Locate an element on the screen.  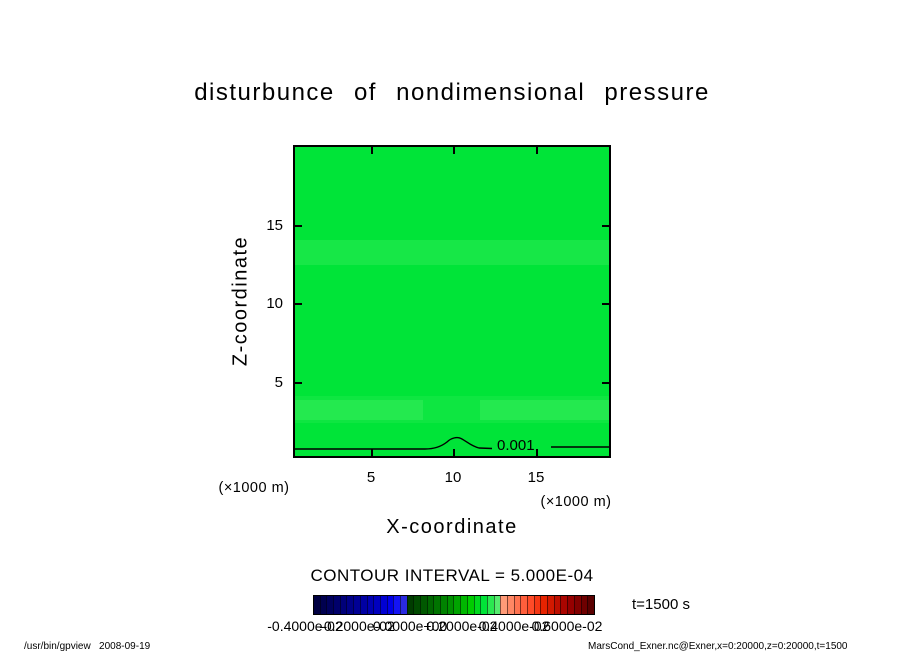
field-band-lower-left is located at coordinates (359, 410).